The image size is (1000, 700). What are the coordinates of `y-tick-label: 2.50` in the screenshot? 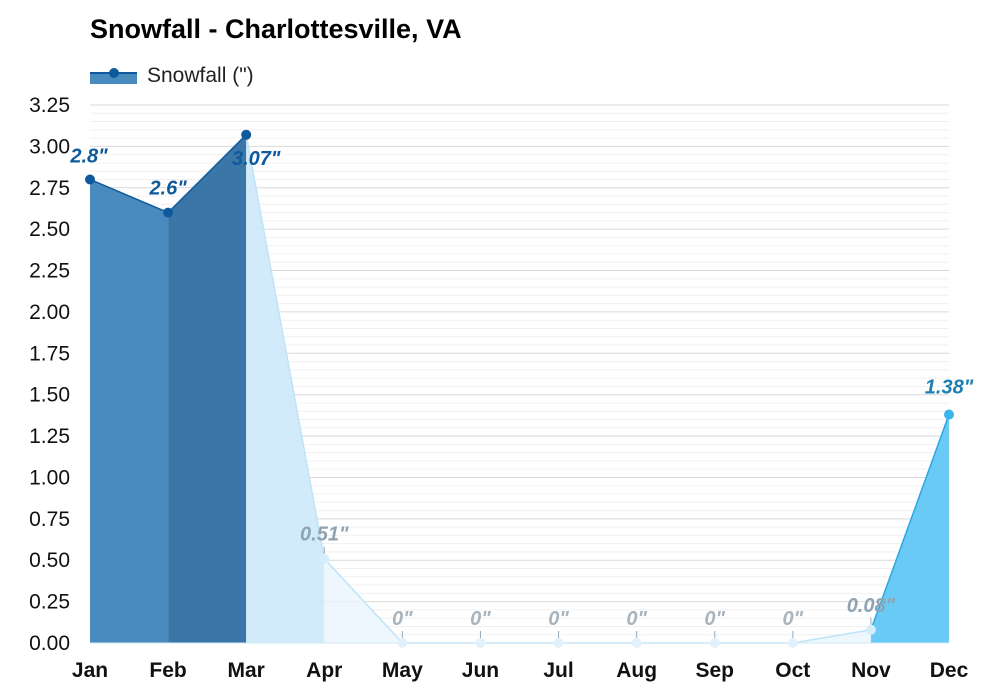 It's located at (49, 229).